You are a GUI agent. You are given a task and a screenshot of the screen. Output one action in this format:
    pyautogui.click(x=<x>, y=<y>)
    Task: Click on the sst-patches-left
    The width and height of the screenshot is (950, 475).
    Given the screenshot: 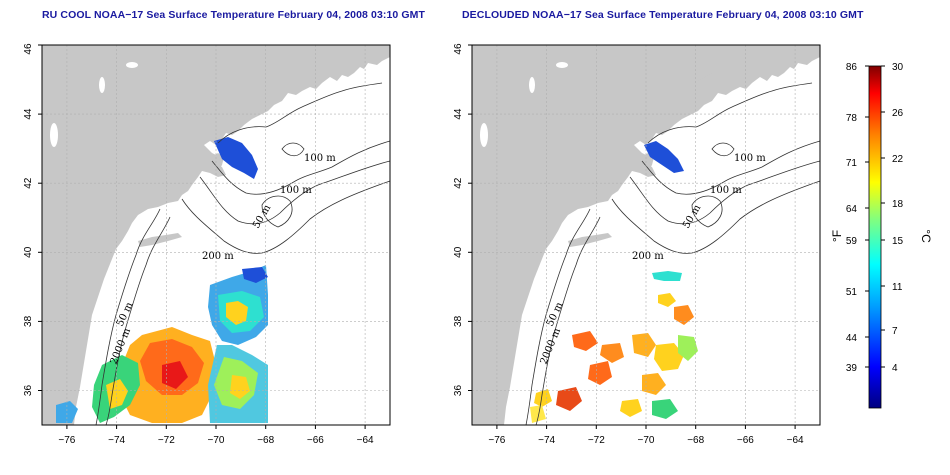 What is the action you would take?
    pyautogui.click(x=162, y=280)
    